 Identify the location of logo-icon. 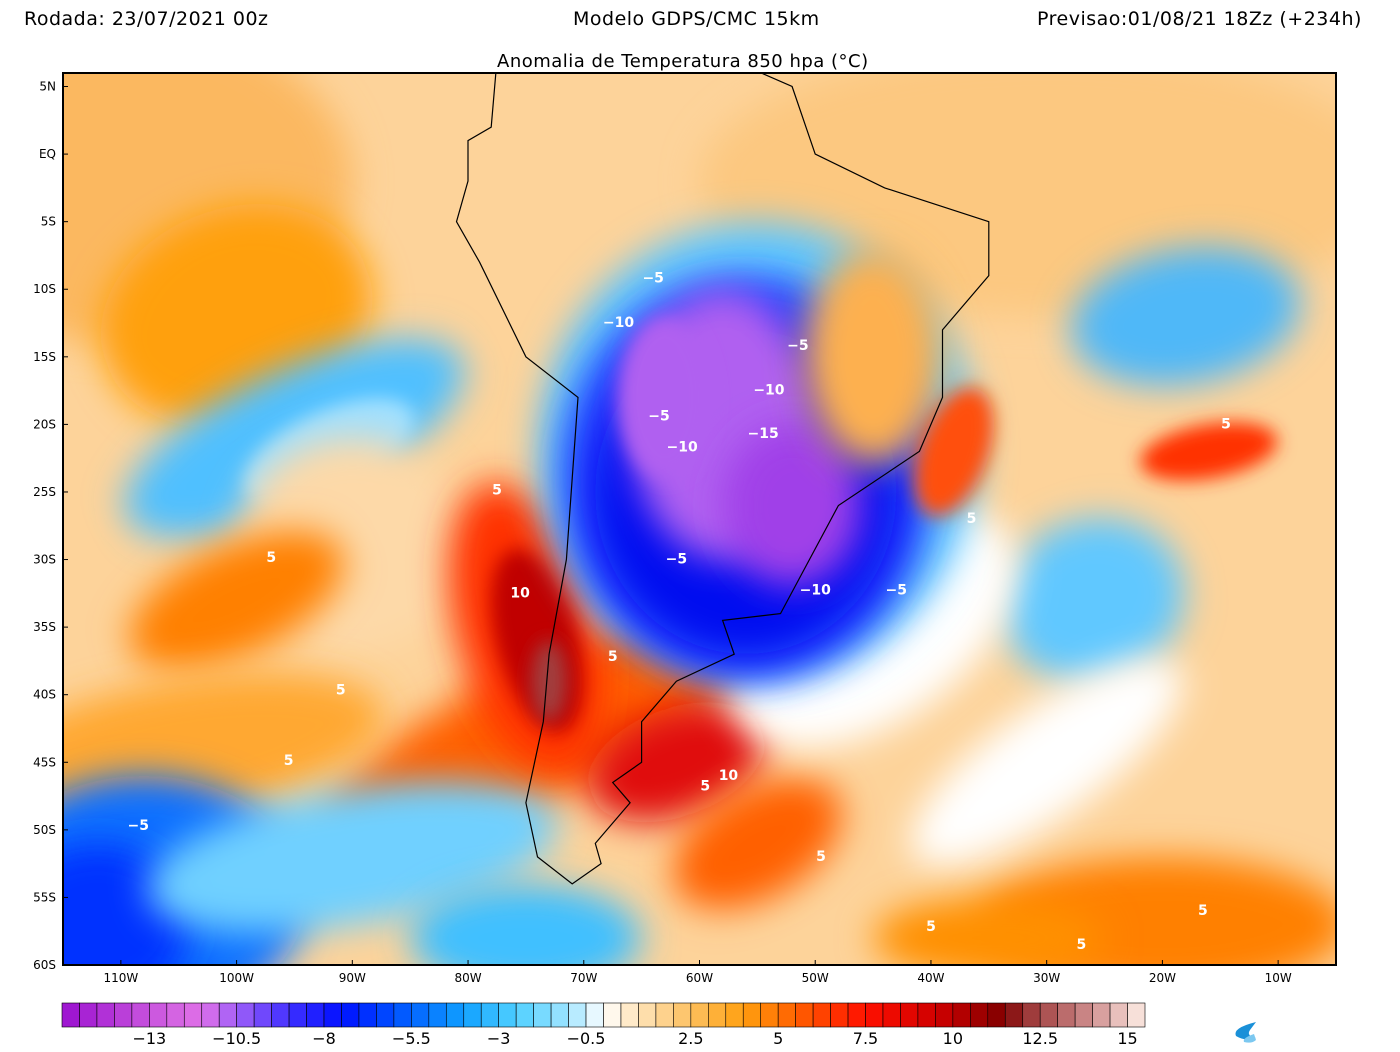
(1245, 1032).